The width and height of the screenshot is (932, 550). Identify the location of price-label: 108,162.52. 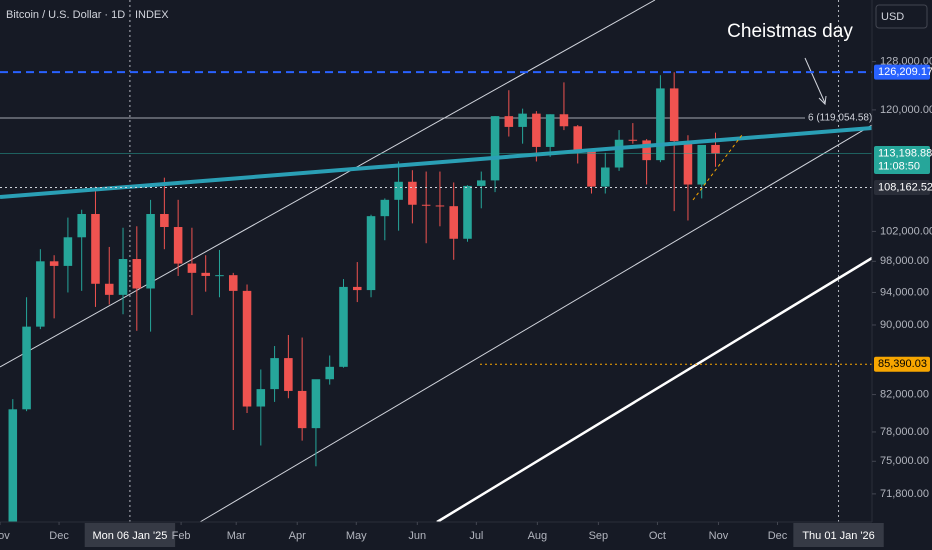
(905, 187).